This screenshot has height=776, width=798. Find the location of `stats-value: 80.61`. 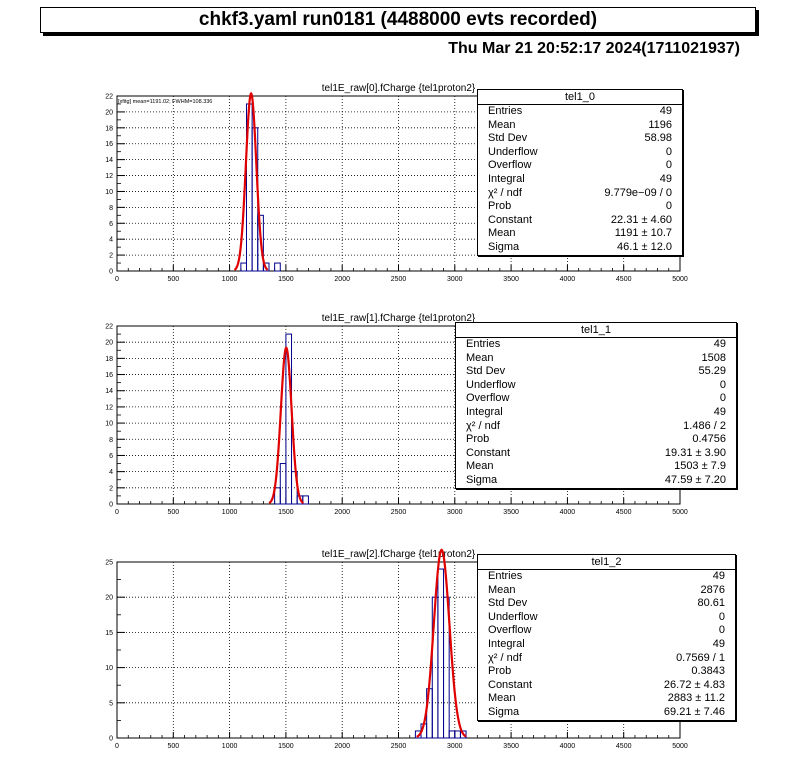

stats-value: 80.61 is located at coordinates (711, 603).